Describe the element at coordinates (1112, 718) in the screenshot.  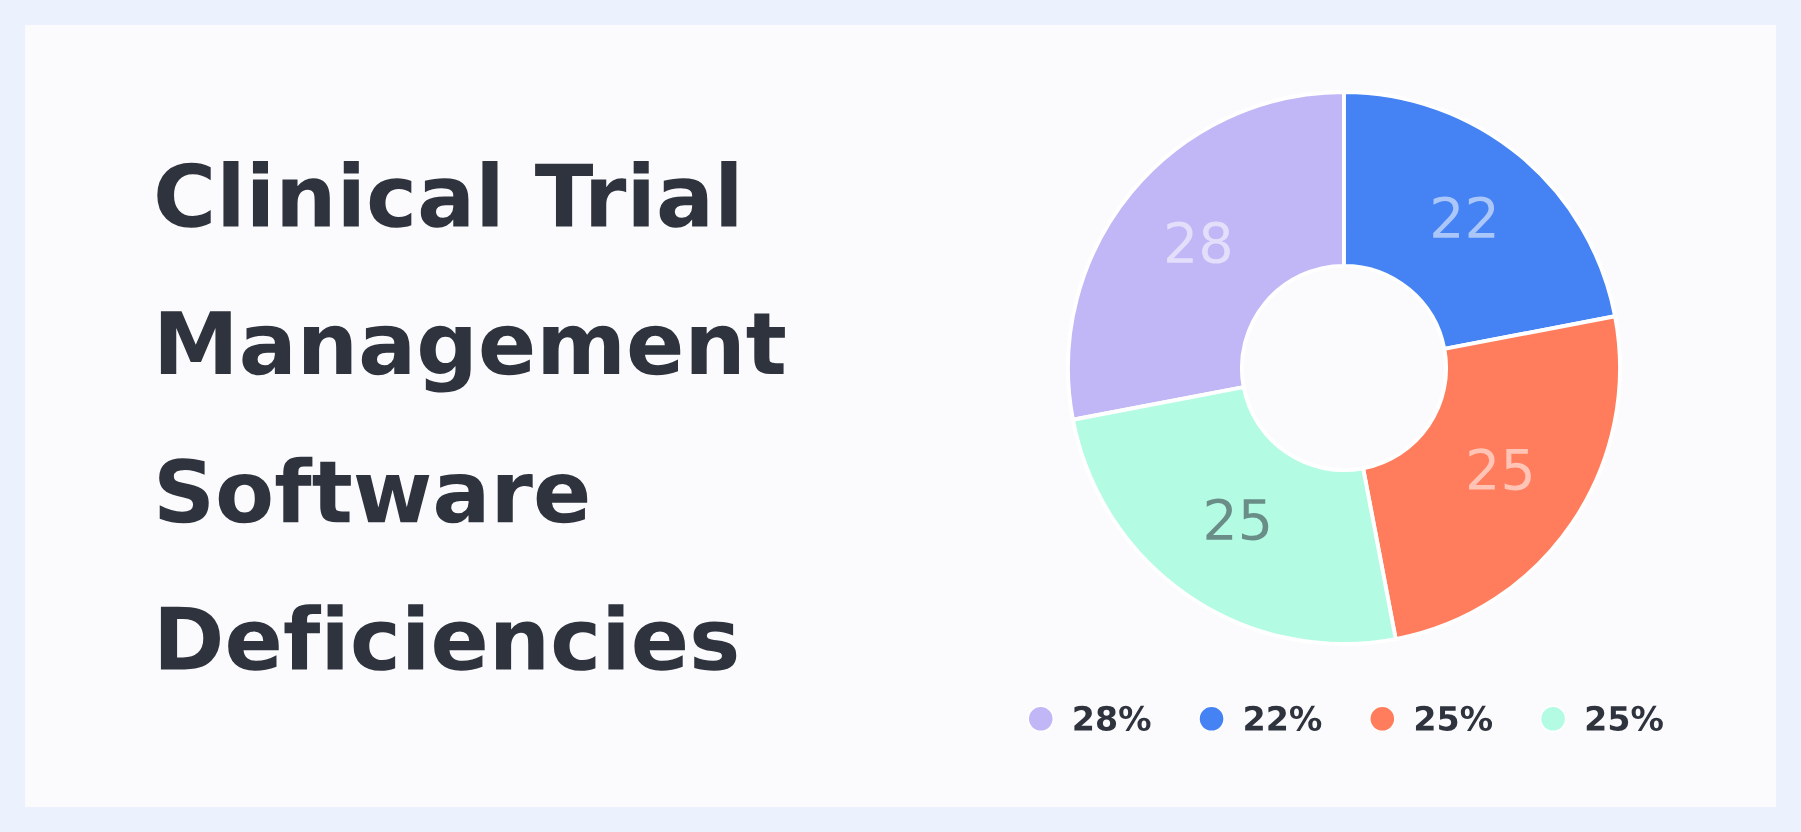
I see `legend-label: 28%` at that location.